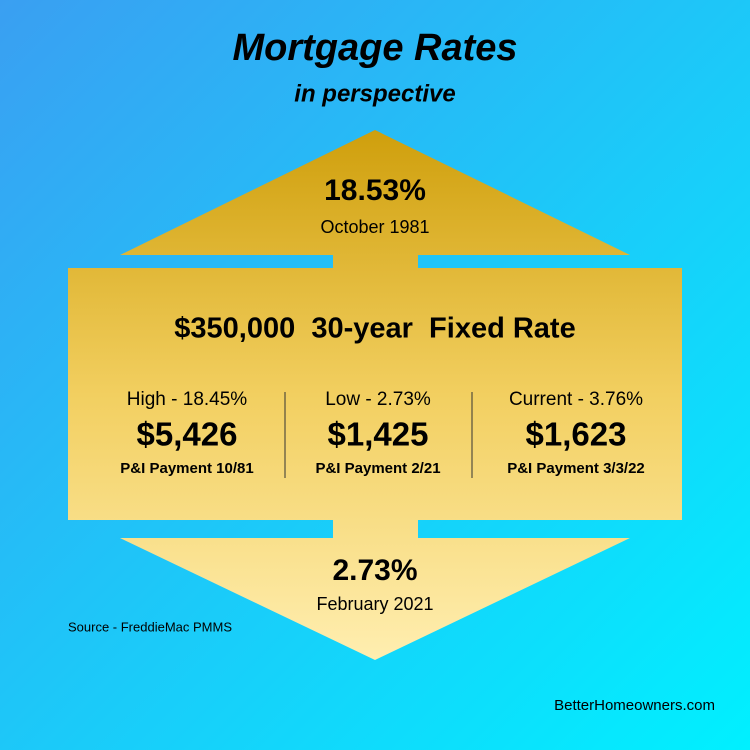  What do you see at coordinates (374, 227) in the screenshot?
I see `high-date: October 1981` at bounding box center [374, 227].